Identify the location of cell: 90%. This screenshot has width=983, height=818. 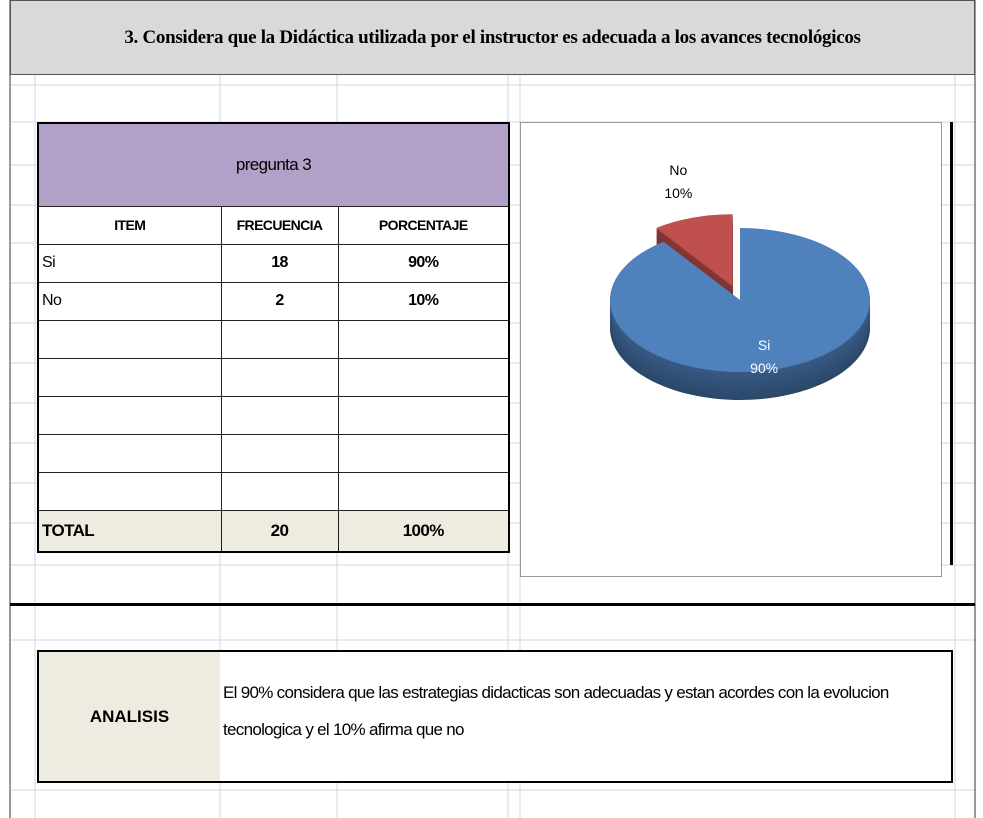
(423, 263).